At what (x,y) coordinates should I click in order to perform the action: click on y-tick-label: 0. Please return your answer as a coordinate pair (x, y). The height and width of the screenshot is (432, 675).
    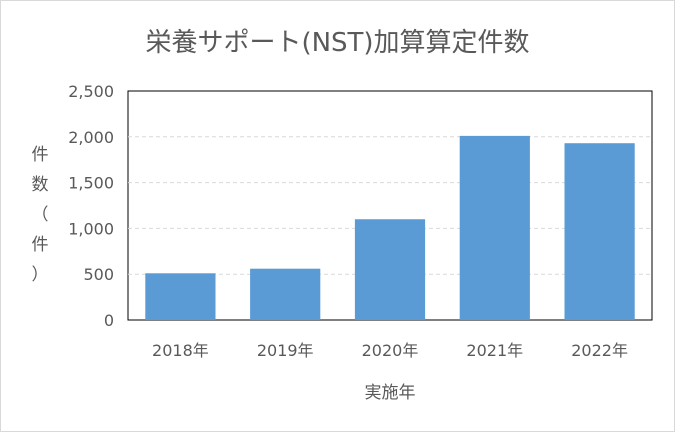
    Looking at the image, I should click on (109, 320).